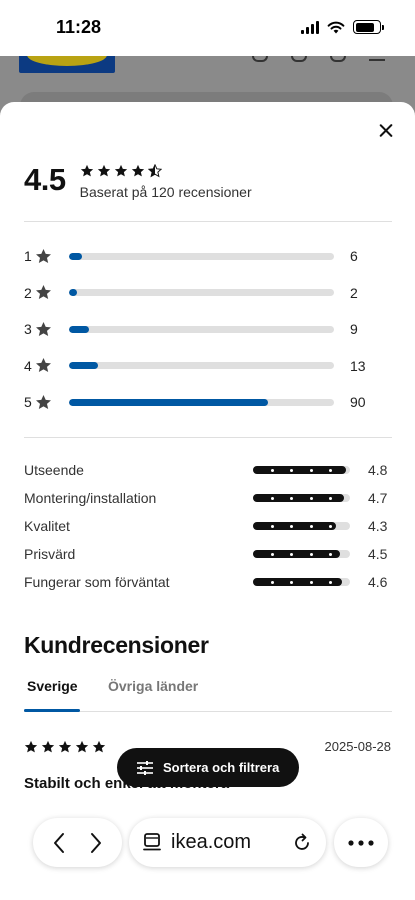  Describe the element at coordinates (52, 710) in the screenshot. I see `active-tab-indicator` at that location.